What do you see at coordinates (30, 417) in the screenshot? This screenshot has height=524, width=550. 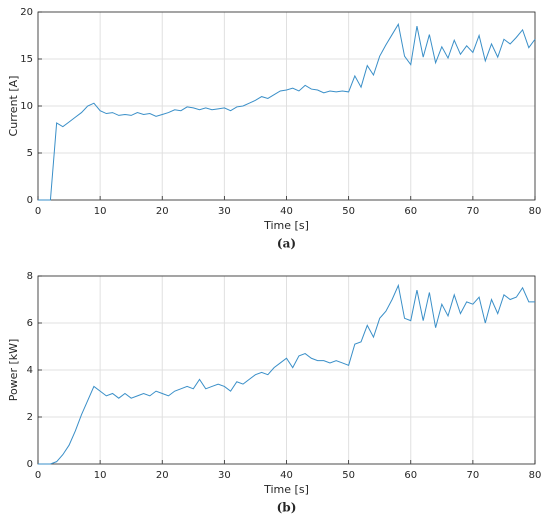 I see `y-tick-label: 2` at bounding box center [30, 417].